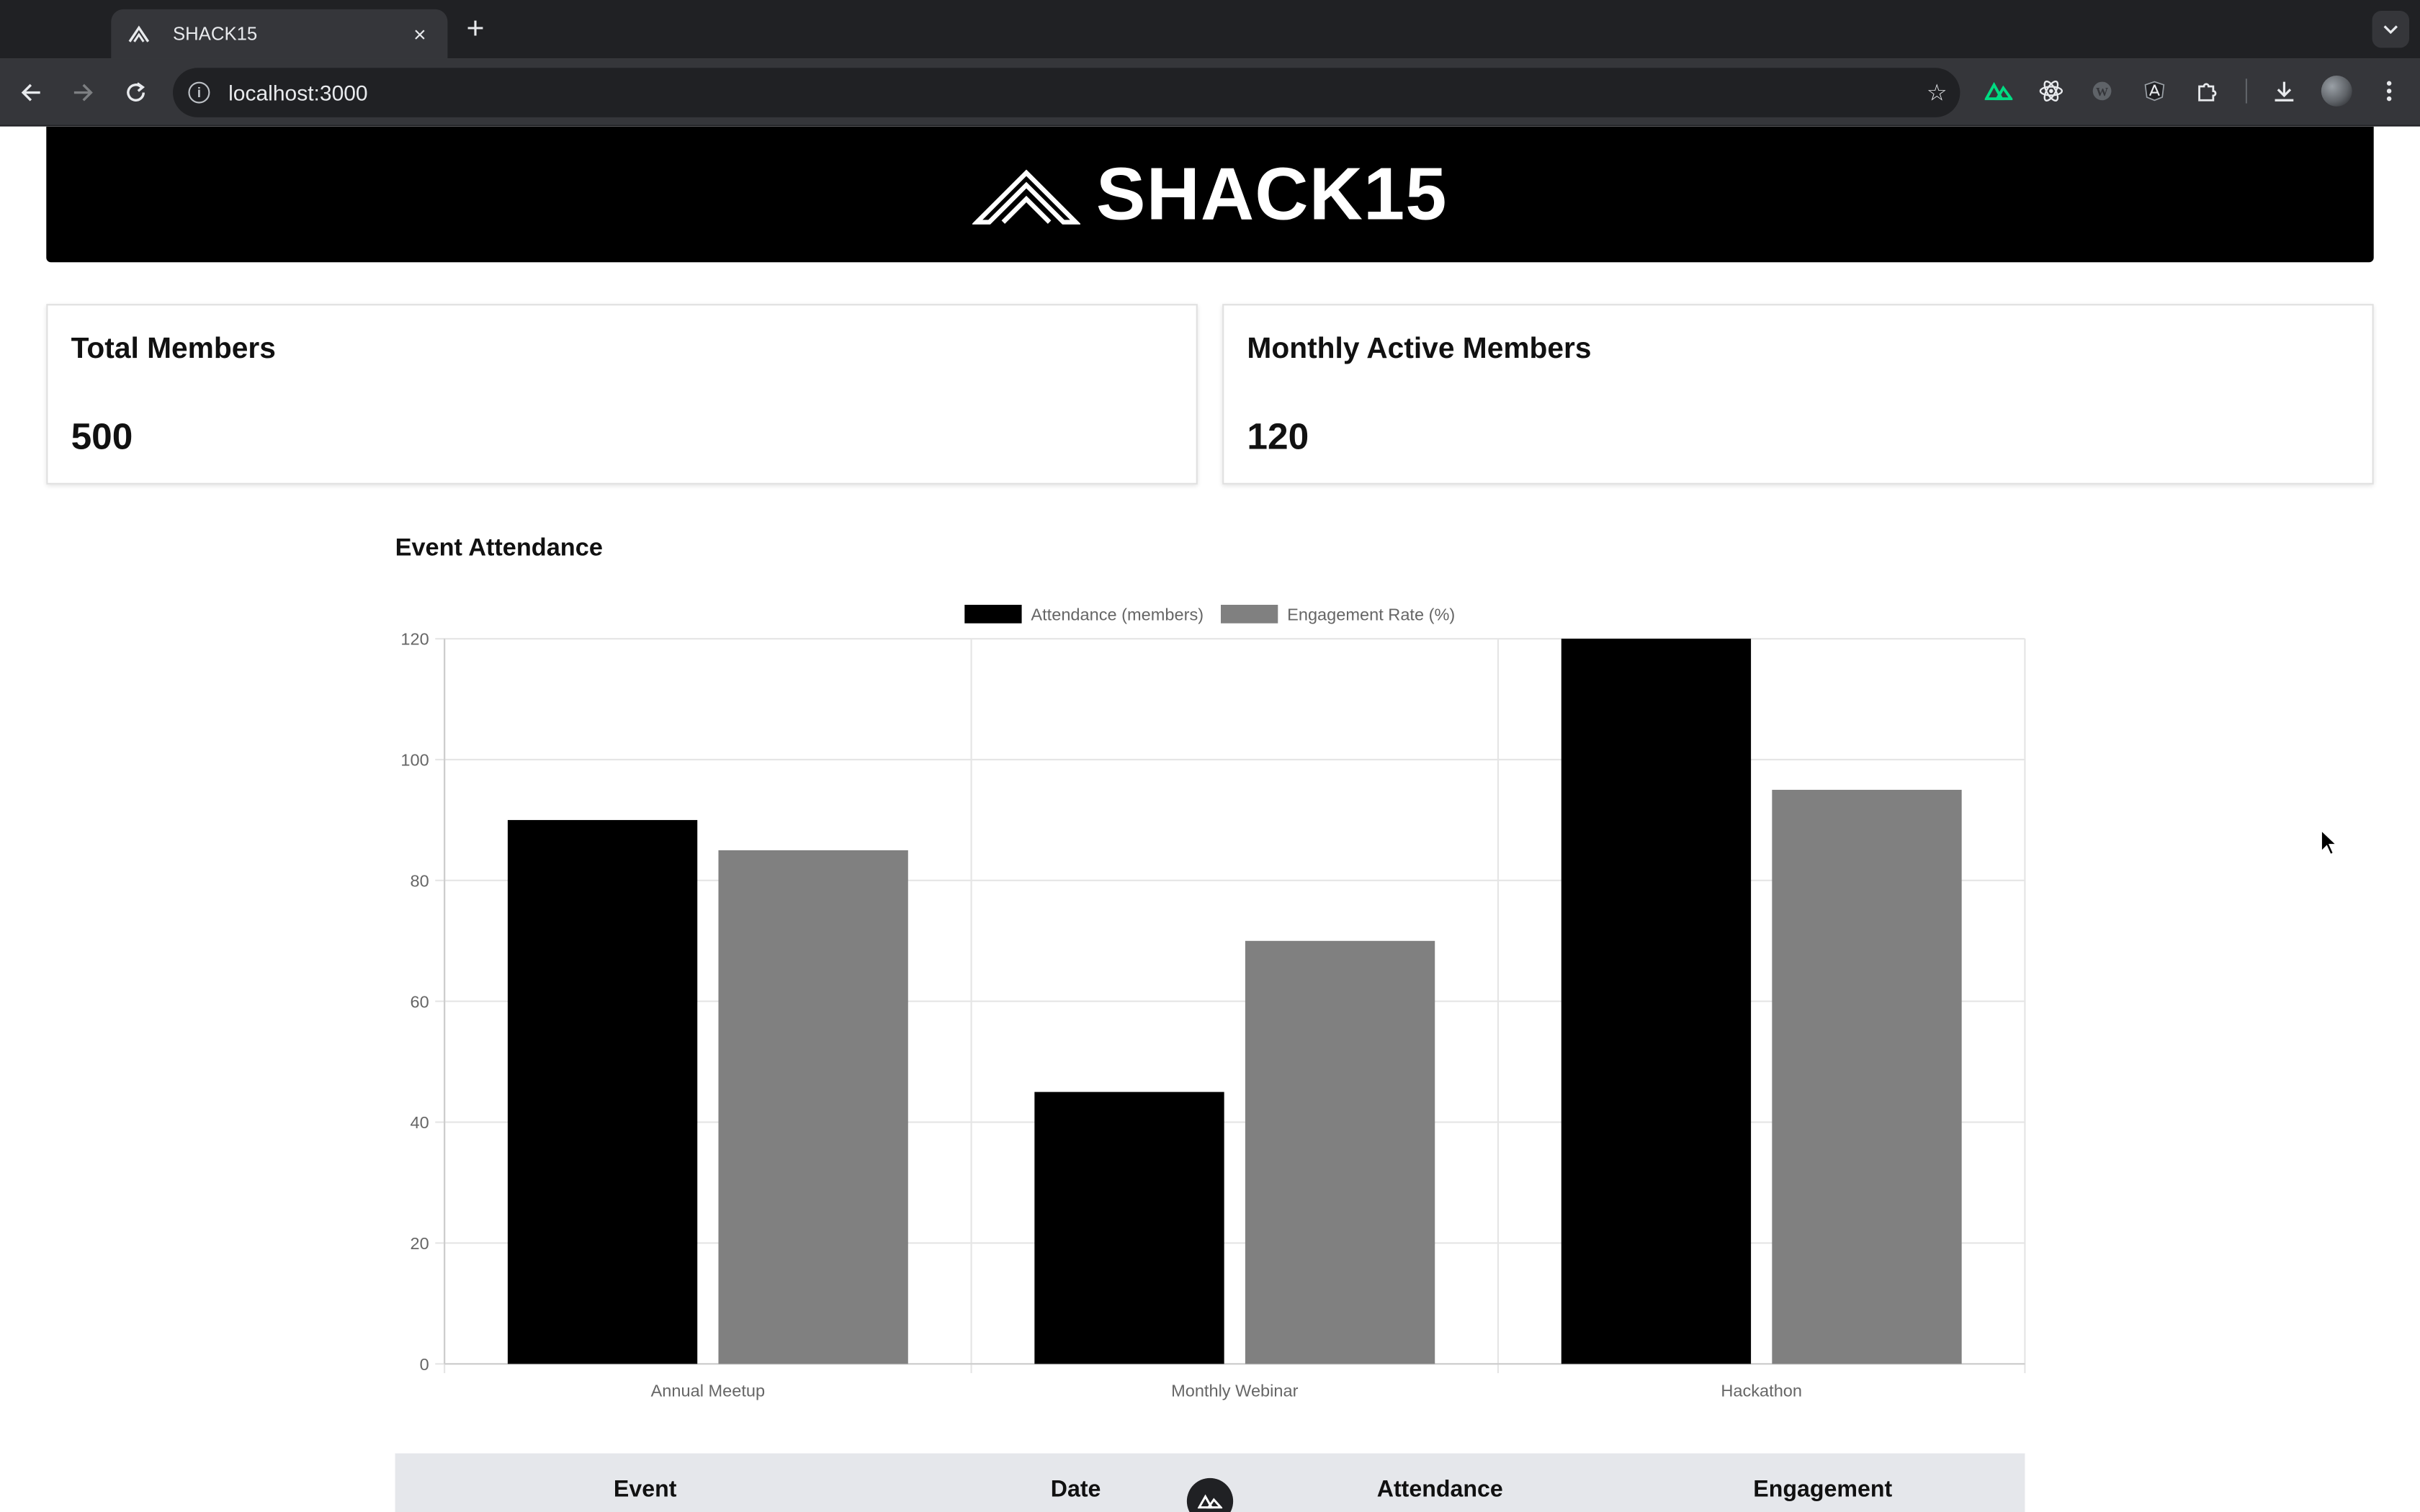  I want to click on angular-devtools-icon, so click(2154, 91).